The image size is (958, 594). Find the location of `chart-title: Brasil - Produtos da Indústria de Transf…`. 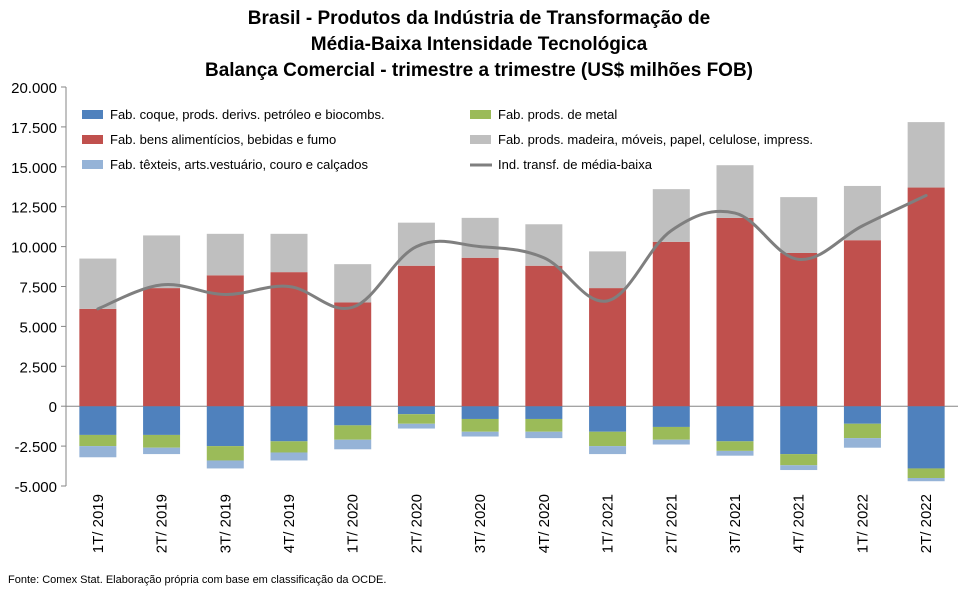

chart-title: Brasil - Produtos da Indústria de Transf… is located at coordinates (479, 45).